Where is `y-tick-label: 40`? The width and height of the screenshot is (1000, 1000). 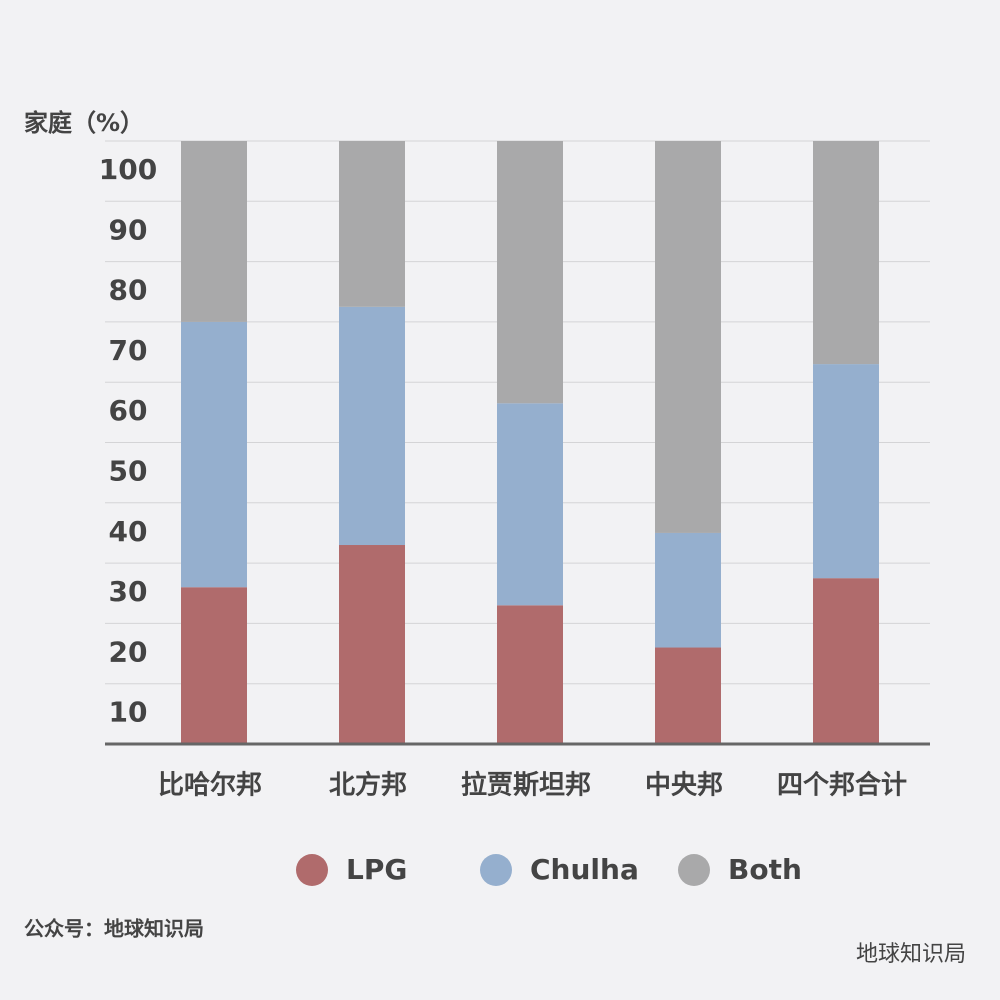
y-tick-label: 40 is located at coordinates (128, 531).